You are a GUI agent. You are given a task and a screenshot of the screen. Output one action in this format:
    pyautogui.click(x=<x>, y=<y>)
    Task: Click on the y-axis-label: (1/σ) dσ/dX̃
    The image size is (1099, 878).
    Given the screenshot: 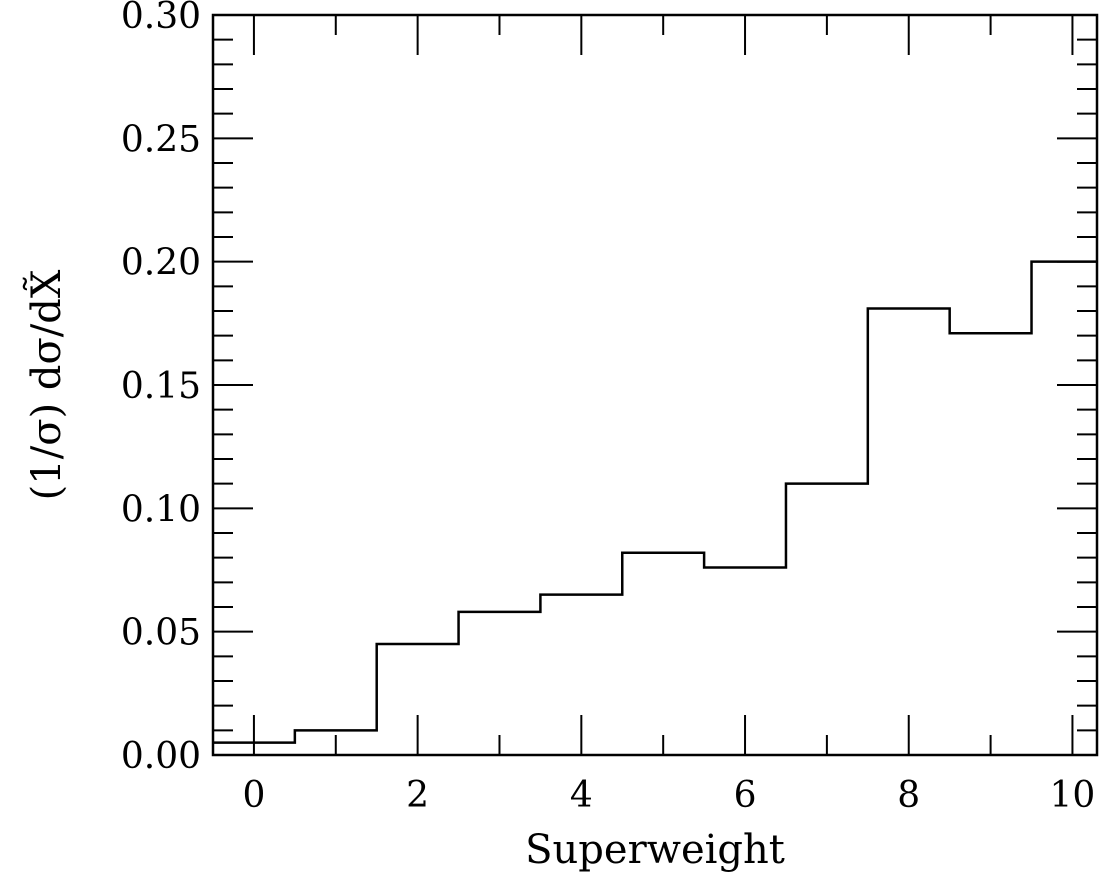 What is the action you would take?
    pyautogui.click(x=46, y=384)
    